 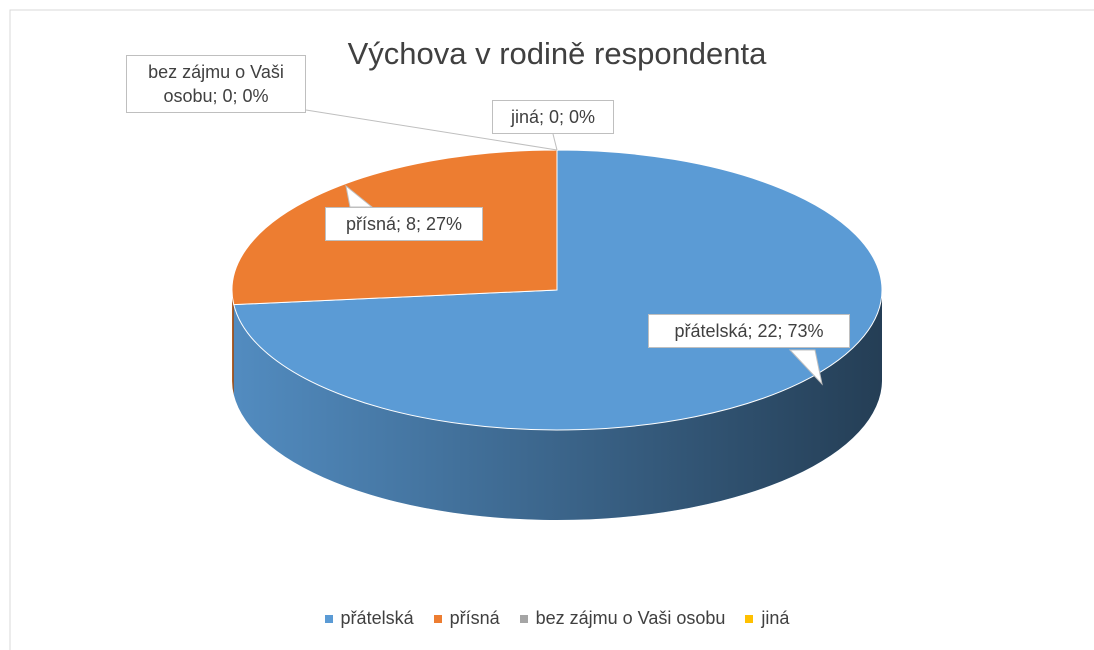 What do you see at coordinates (557, 53) in the screenshot?
I see `chart-title: Výchova v rodině respondenta` at bounding box center [557, 53].